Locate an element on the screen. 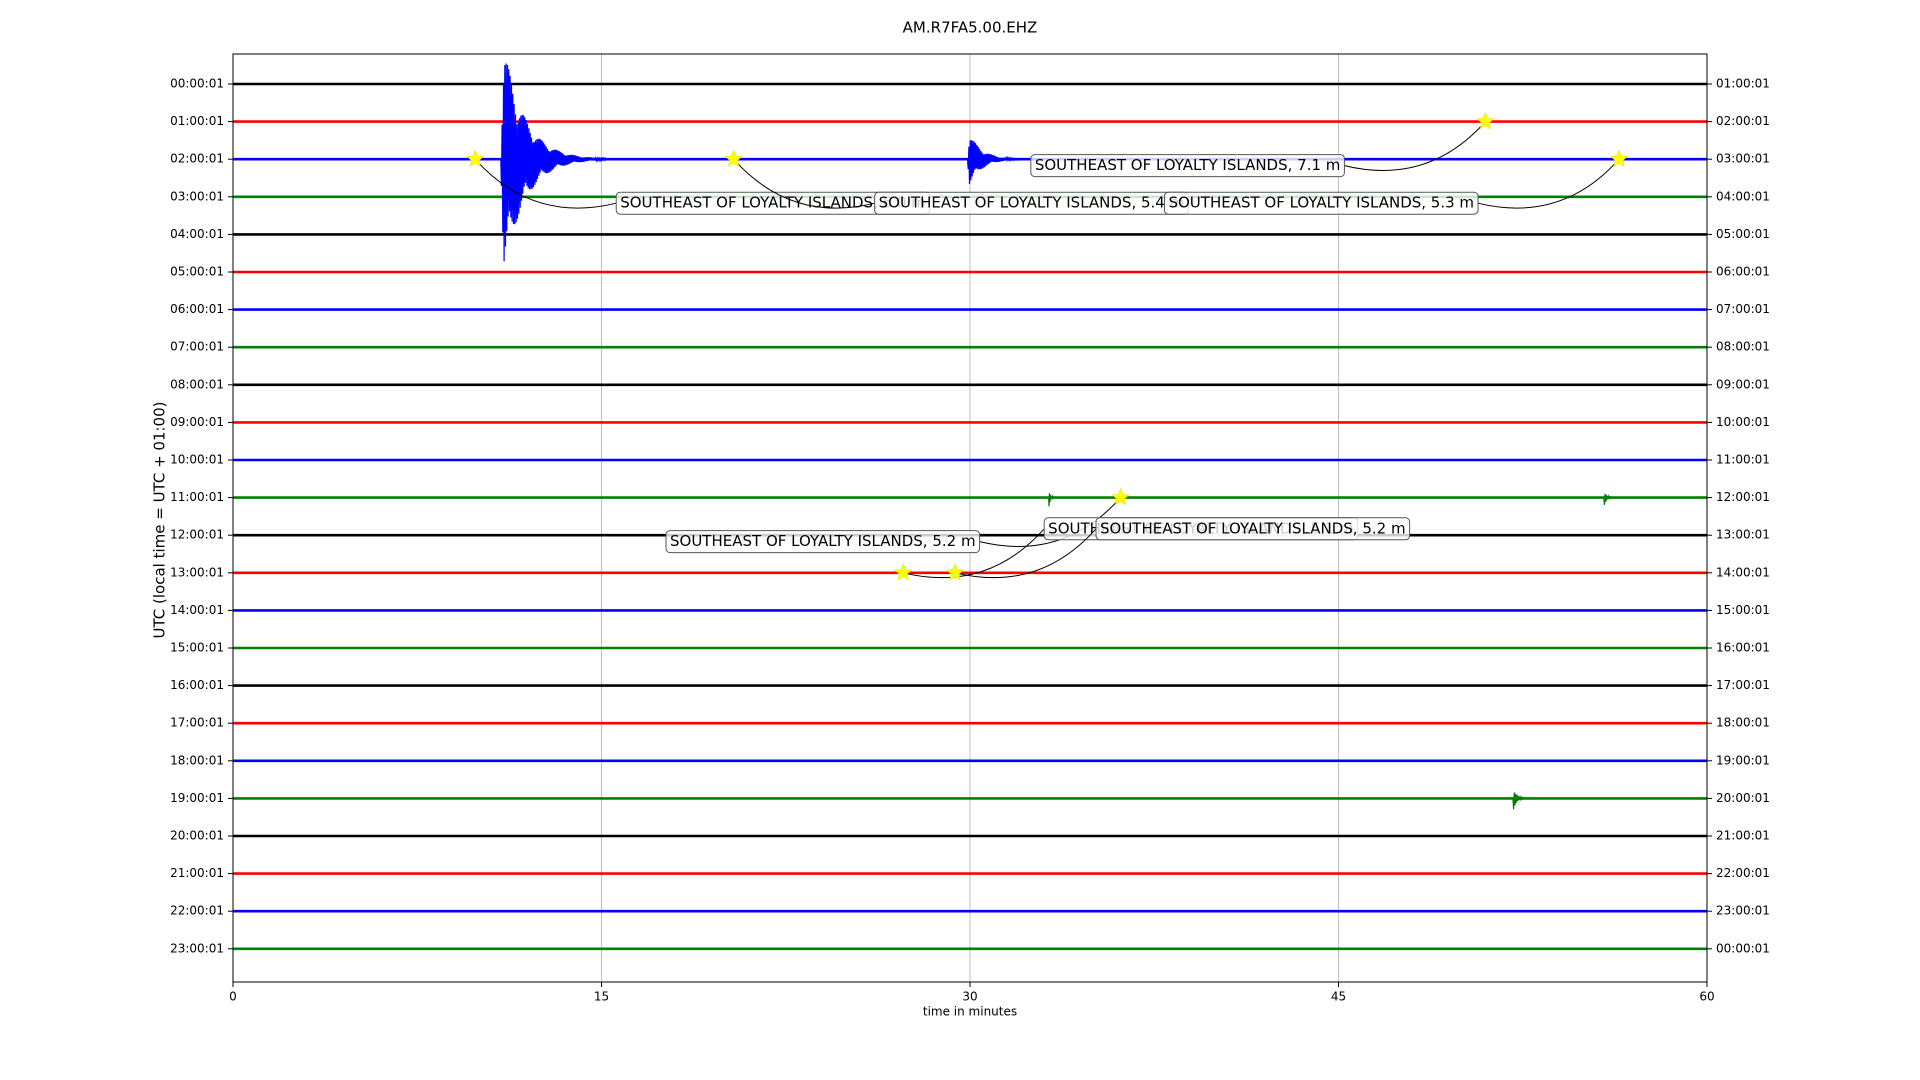  y-tick-label: 07:00:01 is located at coordinates (197, 347).